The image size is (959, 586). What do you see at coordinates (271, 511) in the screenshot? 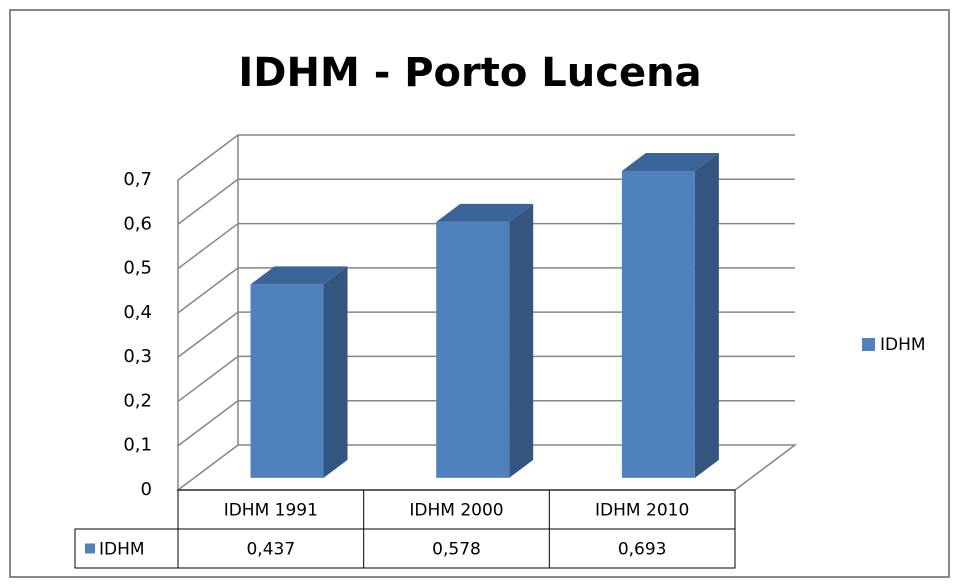
I see `x-tick-label: IDHM 1991` at bounding box center [271, 511].